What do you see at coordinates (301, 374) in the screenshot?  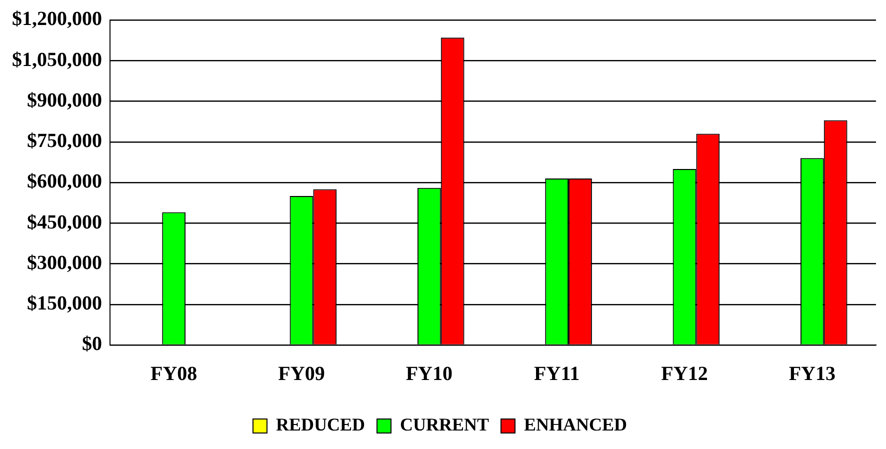 I see `x-tick-label: FY09` at bounding box center [301, 374].